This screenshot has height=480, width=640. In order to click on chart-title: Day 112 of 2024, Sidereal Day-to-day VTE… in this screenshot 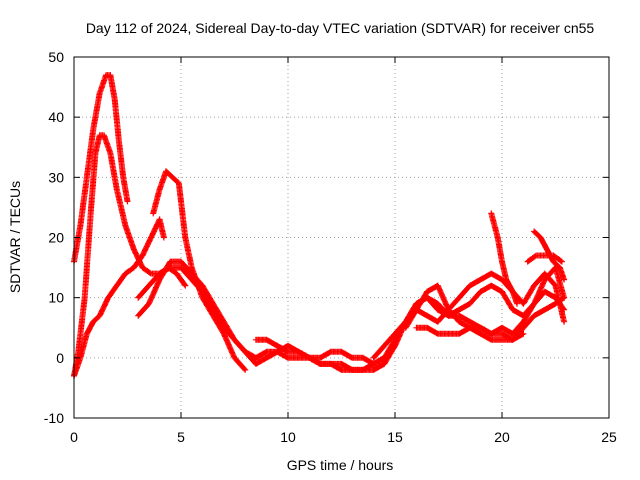, I will do `click(340, 28)`.